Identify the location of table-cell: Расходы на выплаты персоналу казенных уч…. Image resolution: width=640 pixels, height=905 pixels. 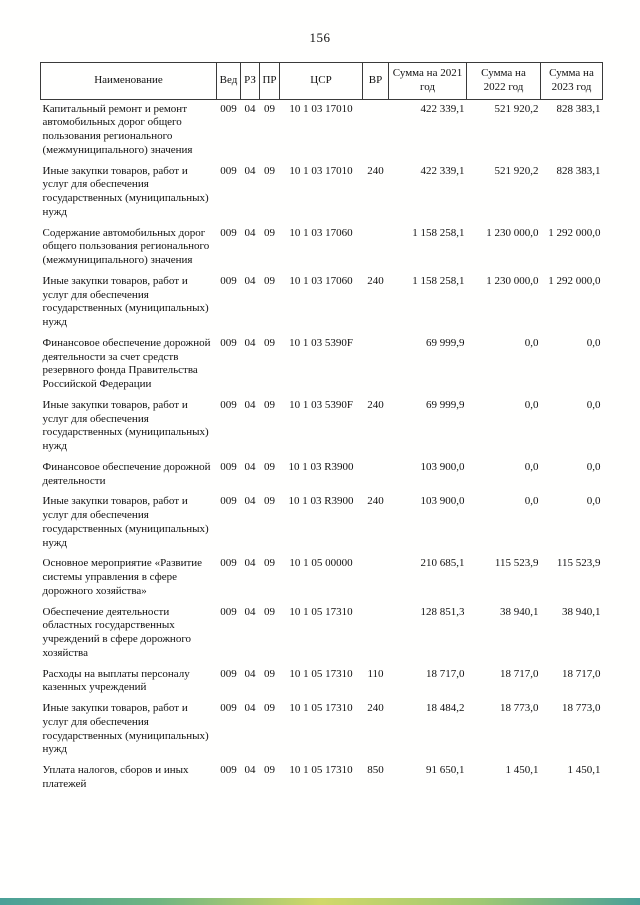
(116, 680).